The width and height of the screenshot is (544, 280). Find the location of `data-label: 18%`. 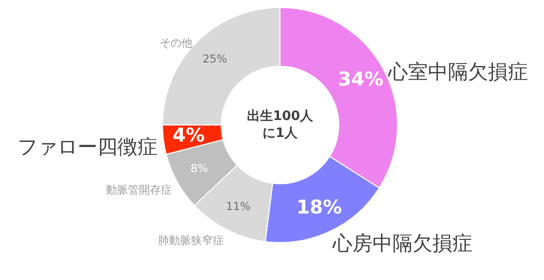

data-label: 18% is located at coordinates (319, 207).